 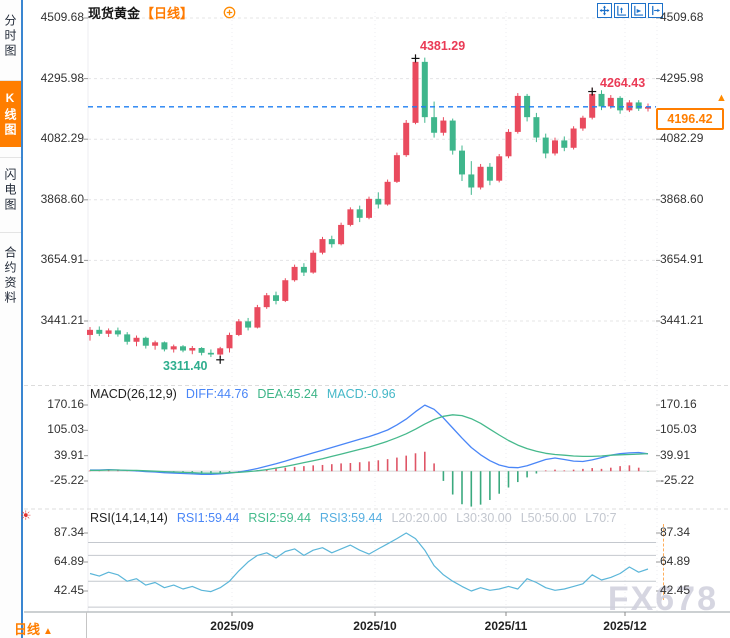 What do you see at coordinates (601, 518) in the screenshot?
I see `rsi-l70: L70:7` at bounding box center [601, 518].